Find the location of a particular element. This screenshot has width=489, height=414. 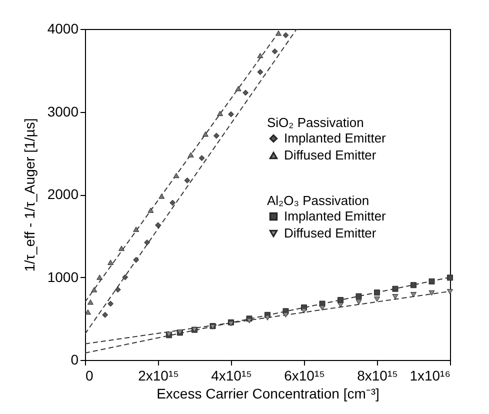

y-tick-label: 0 is located at coordinates (74, 360).